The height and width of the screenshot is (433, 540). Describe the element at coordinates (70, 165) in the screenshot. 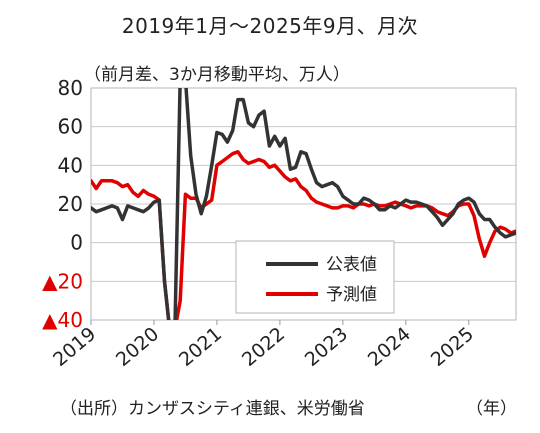

I see `y-tick-label: 40` at that location.